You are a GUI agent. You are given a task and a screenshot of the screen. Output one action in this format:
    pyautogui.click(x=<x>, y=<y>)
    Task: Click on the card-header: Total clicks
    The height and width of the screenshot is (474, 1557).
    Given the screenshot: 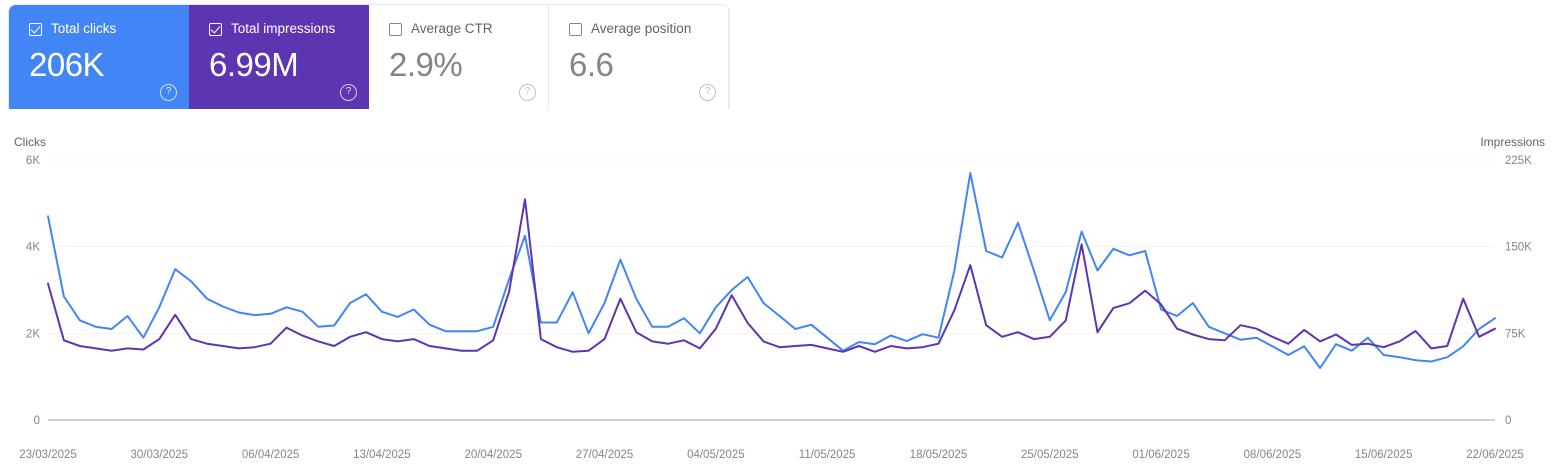 What is the action you would take?
    pyautogui.click(x=101, y=29)
    